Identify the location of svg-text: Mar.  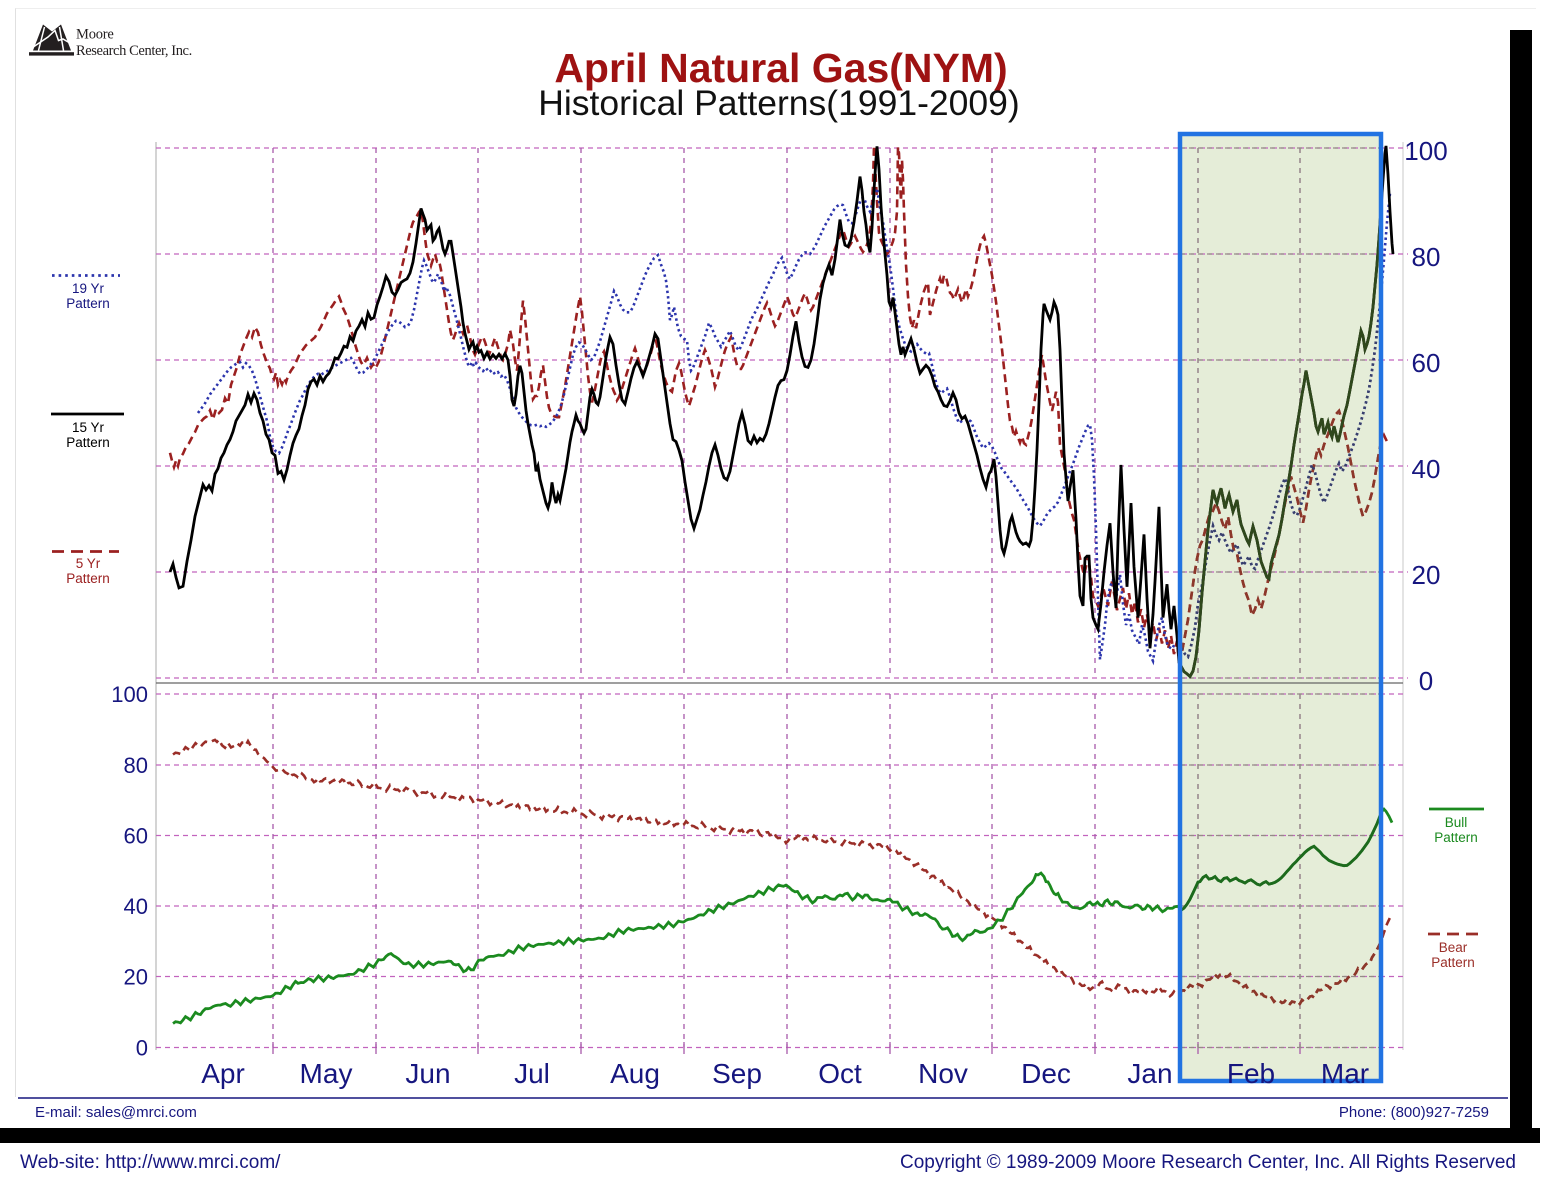
(1345, 1073).